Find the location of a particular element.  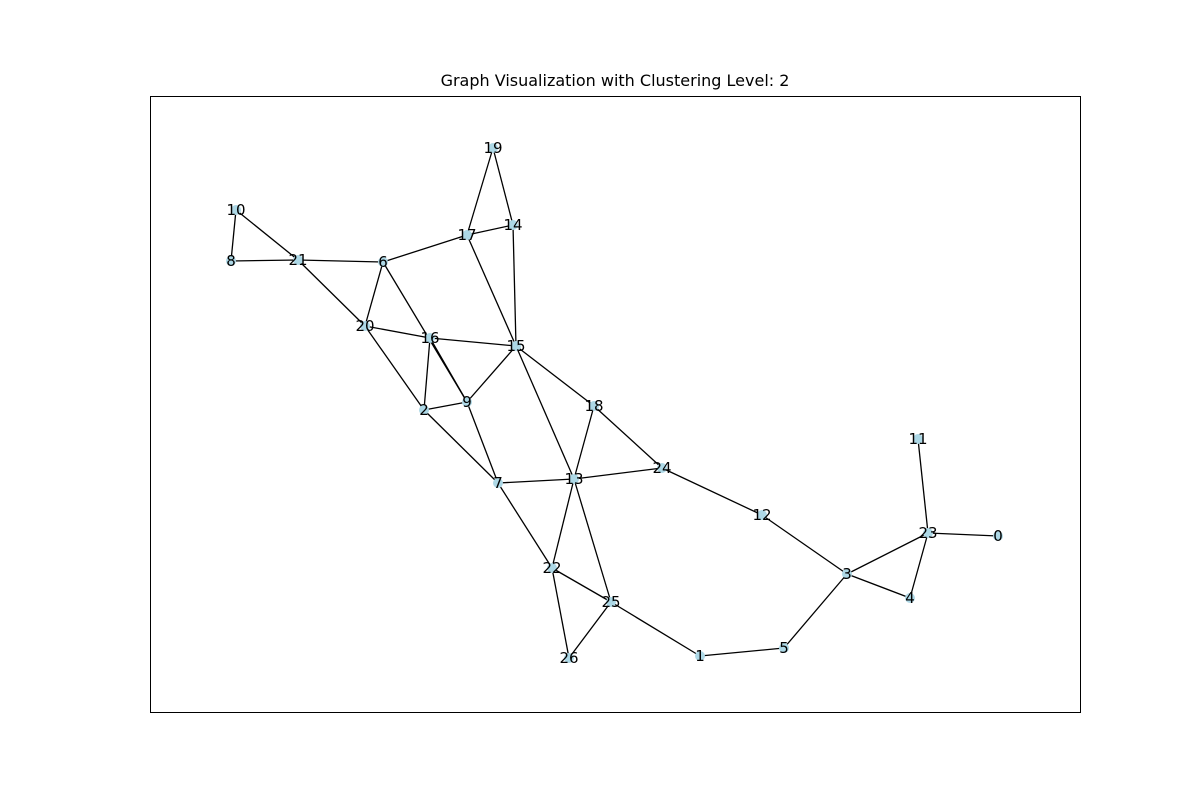

node-8: 8 is located at coordinates (231, 261).